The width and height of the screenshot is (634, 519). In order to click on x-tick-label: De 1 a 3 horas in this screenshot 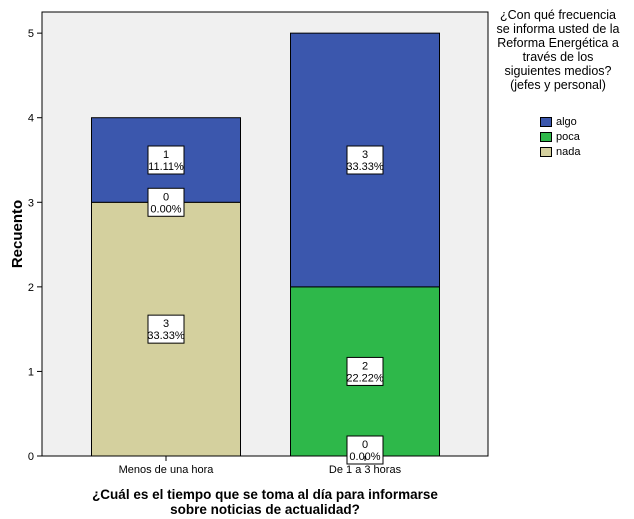, I will do `click(365, 470)`.